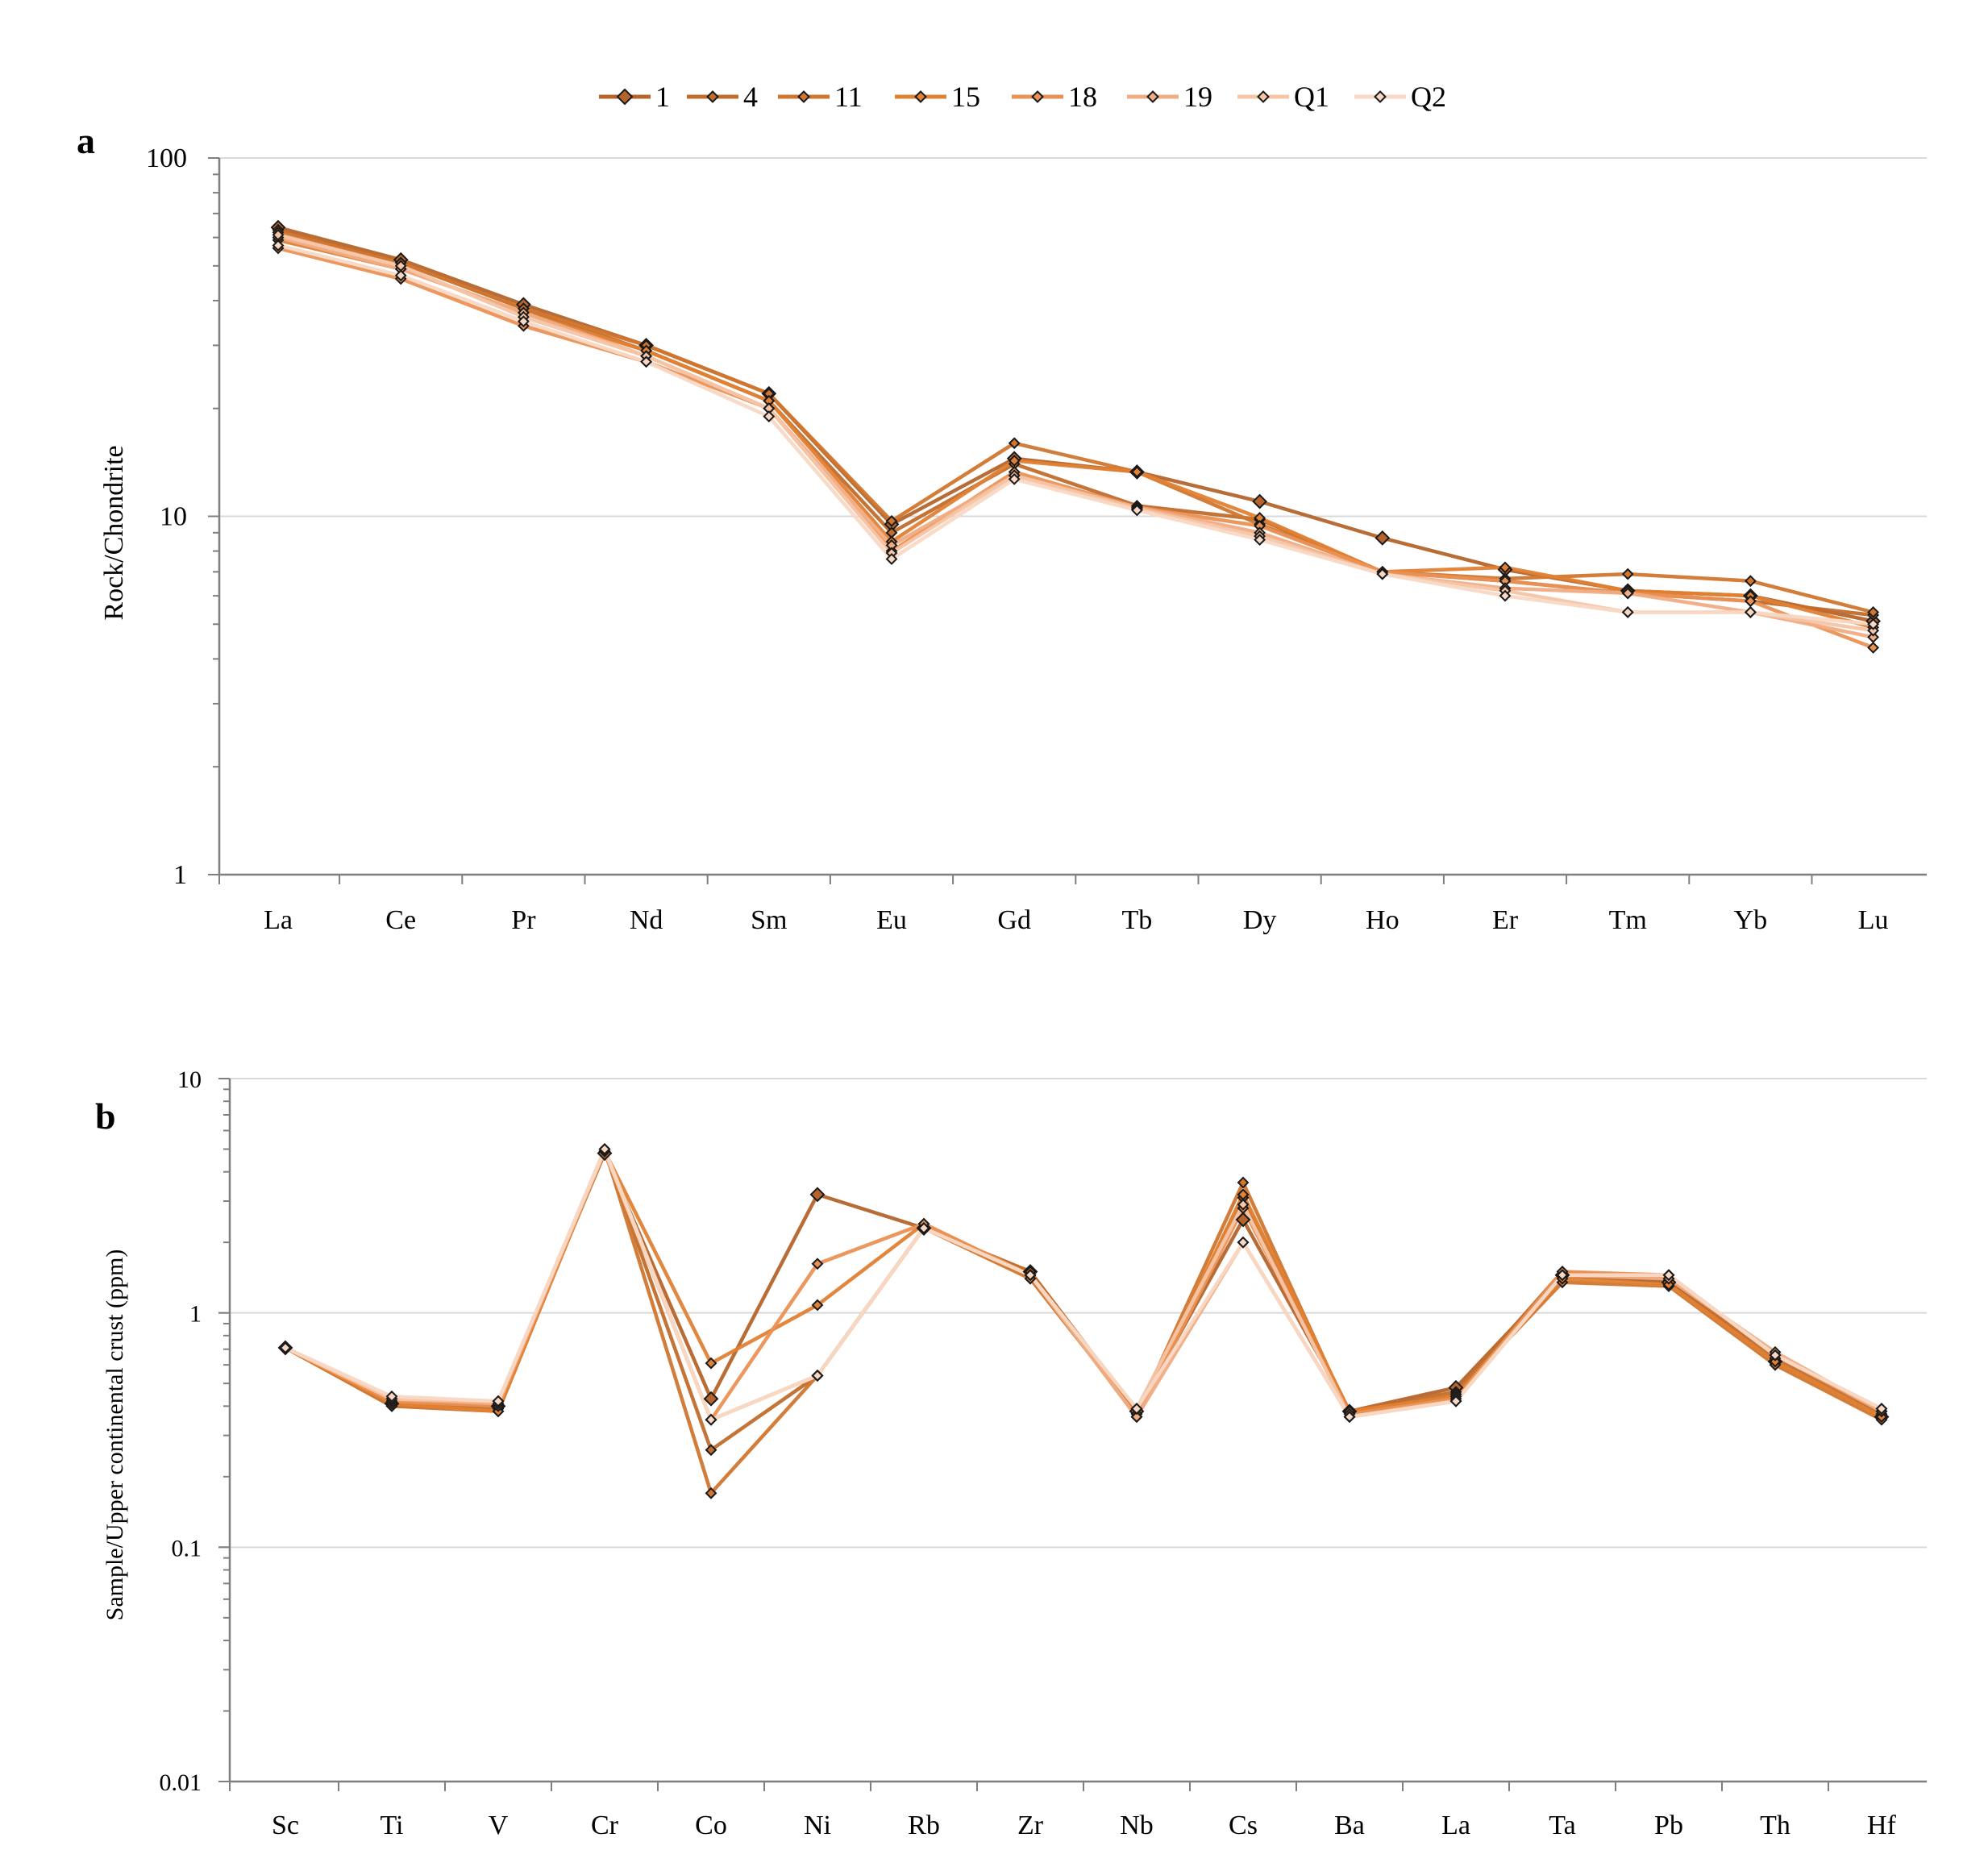 Image resolution: width=1988 pixels, height=1871 pixels. Describe the element at coordinates (605, 1825) in the screenshot. I see `x-category-label: Cr` at that location.